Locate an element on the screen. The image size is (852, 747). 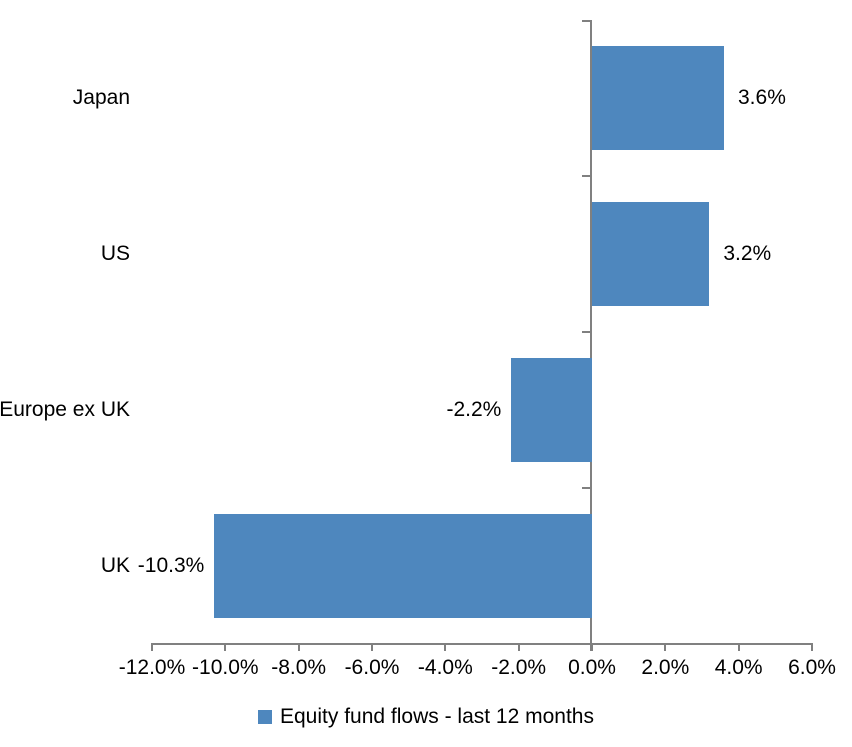
legend-label: Equity fund flows - last 12 months is located at coordinates (437, 716).